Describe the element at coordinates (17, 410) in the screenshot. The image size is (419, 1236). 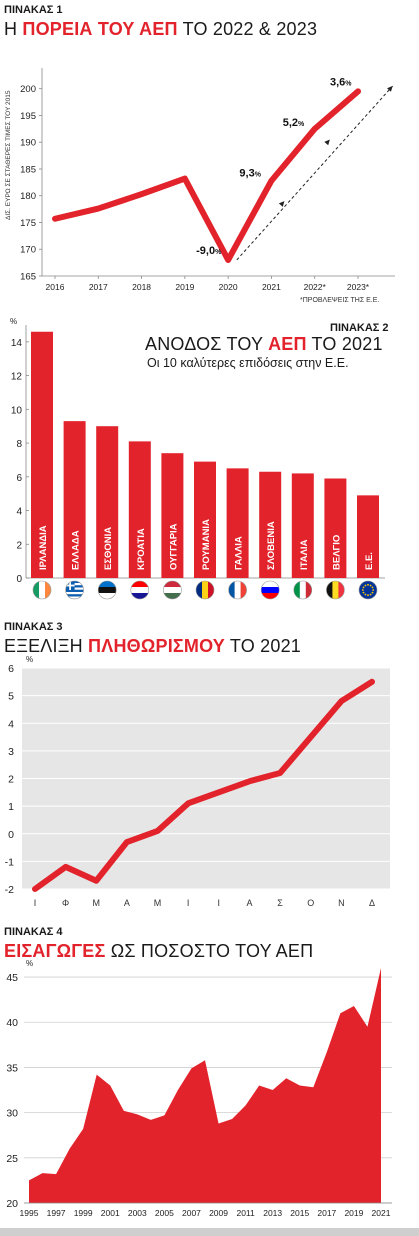
I see `y-tick-label: 10` at that location.